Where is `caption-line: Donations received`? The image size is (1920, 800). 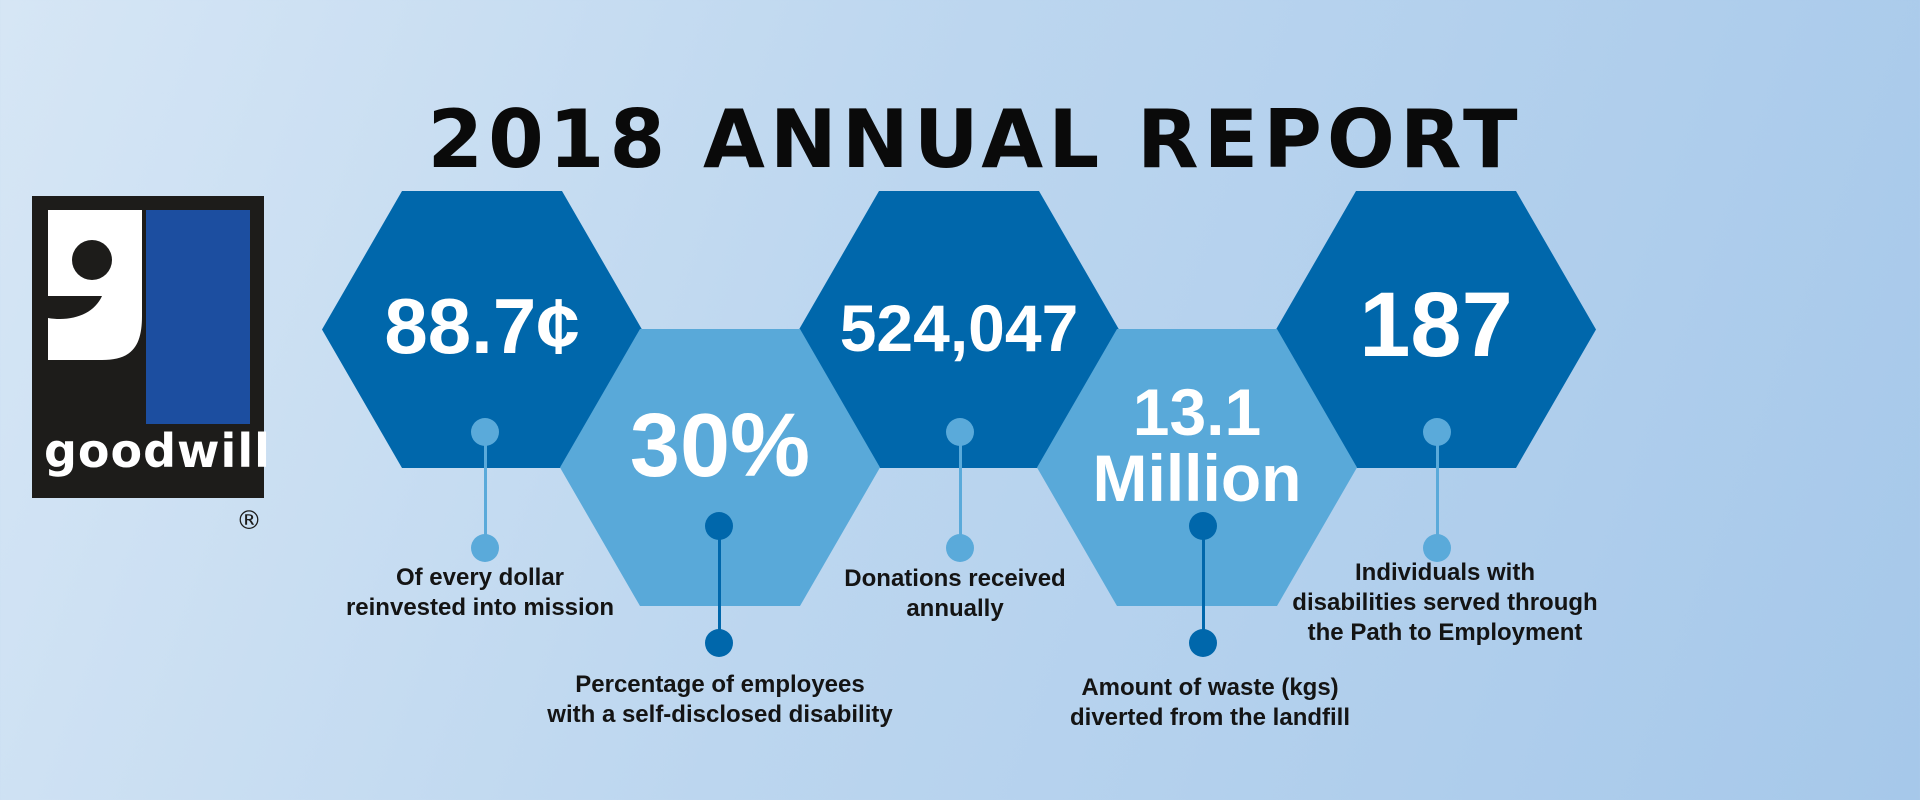 caption-line: Donations received is located at coordinates (955, 578).